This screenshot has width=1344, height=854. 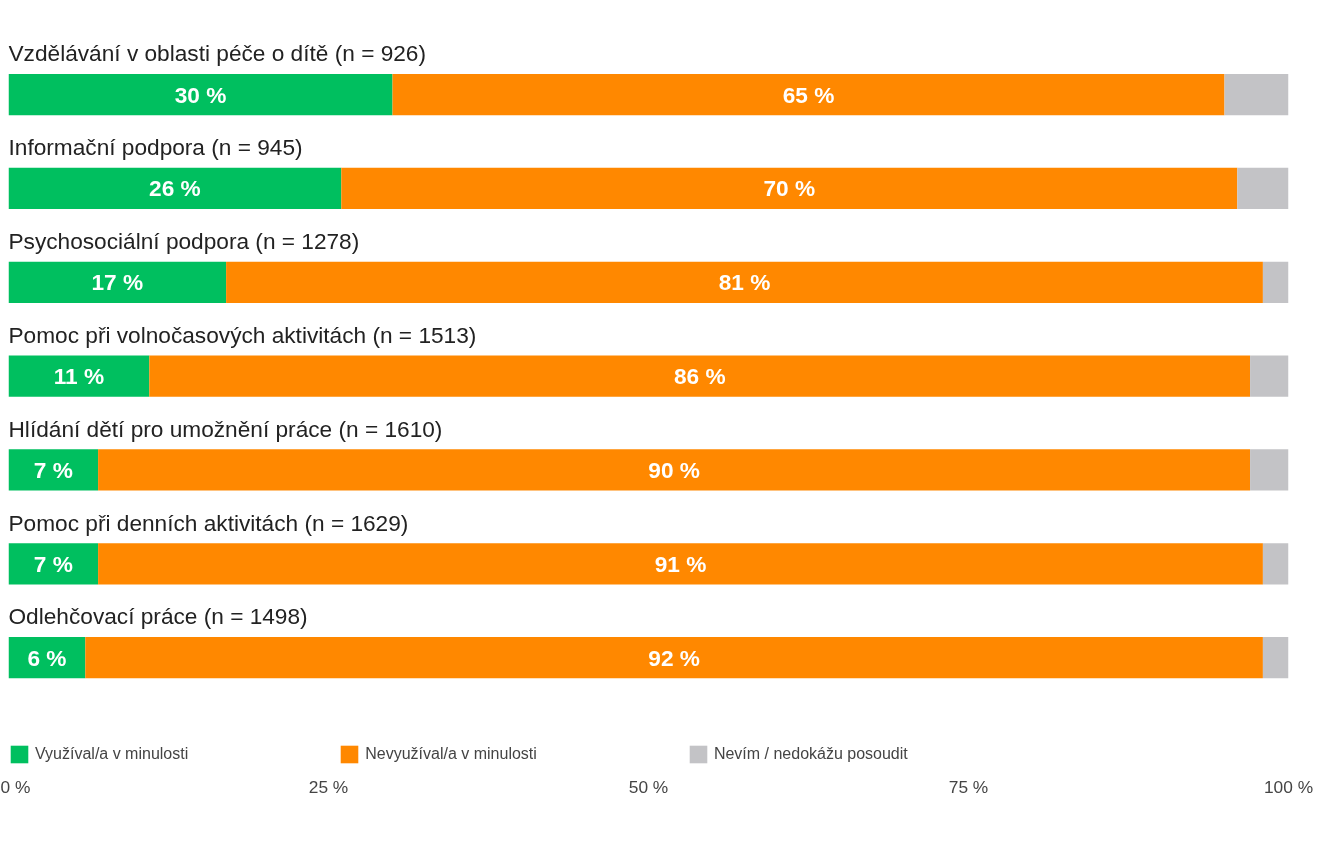 I want to click on data-label: 86 %, so click(x=699, y=376).